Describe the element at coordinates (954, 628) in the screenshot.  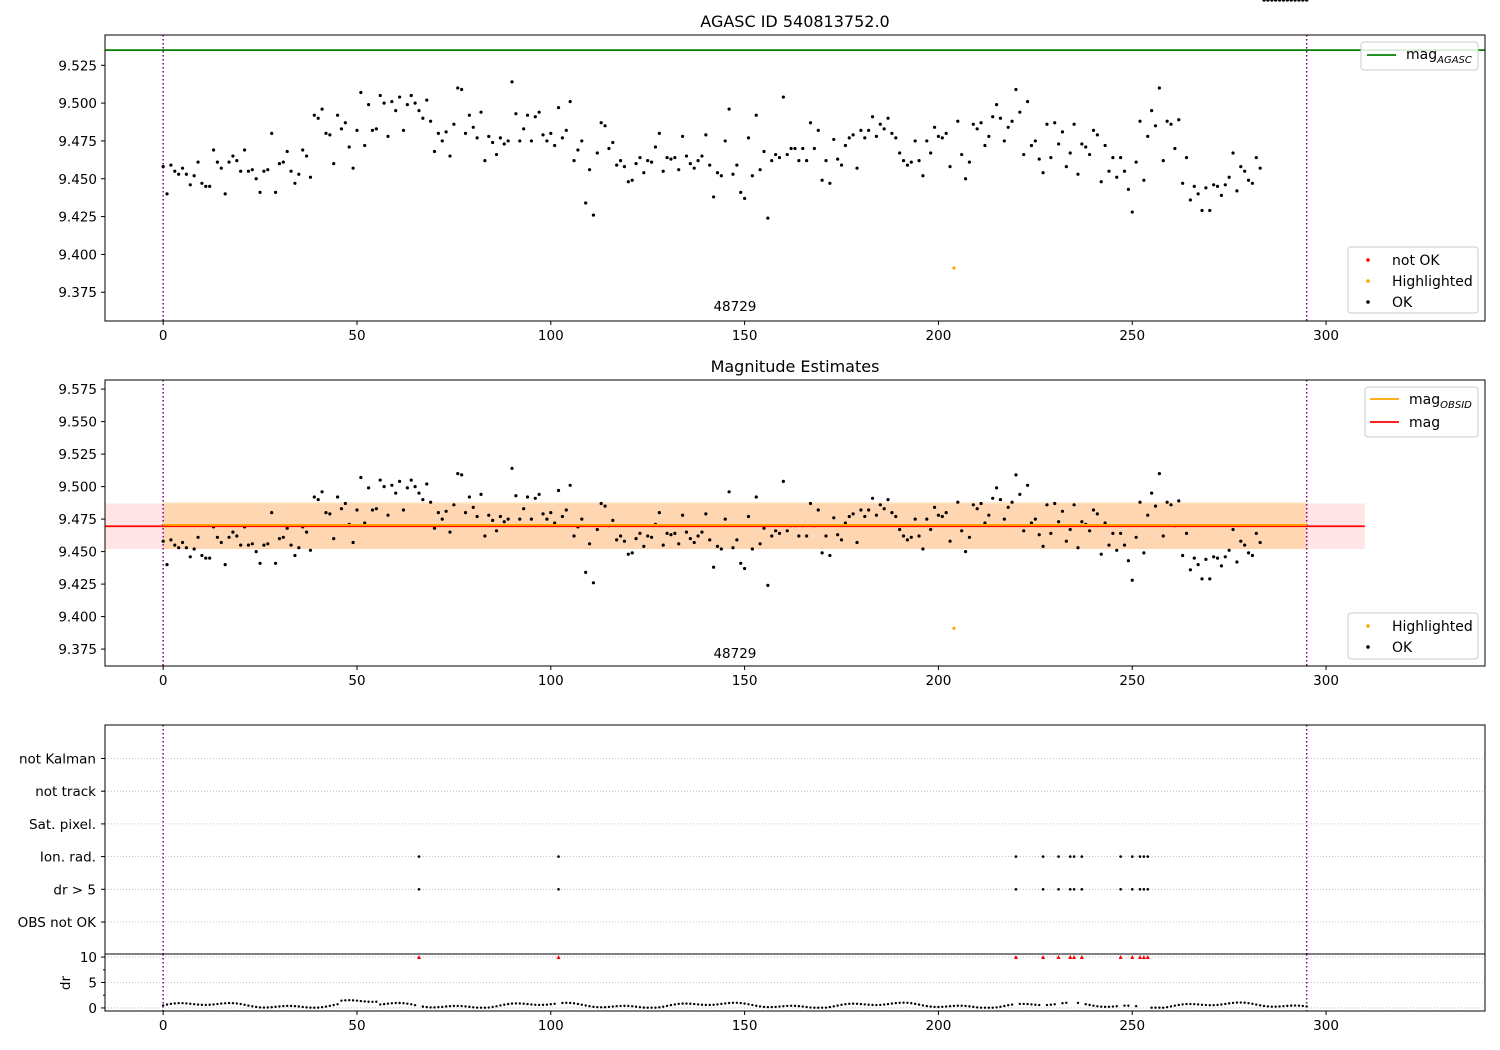
I see `highlighted-point` at that location.